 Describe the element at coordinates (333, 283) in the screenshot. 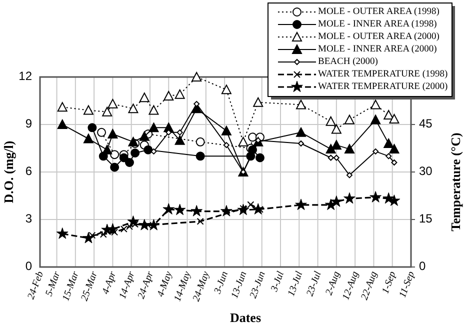

I see `x-tick-label: 2-Aug` at that location.